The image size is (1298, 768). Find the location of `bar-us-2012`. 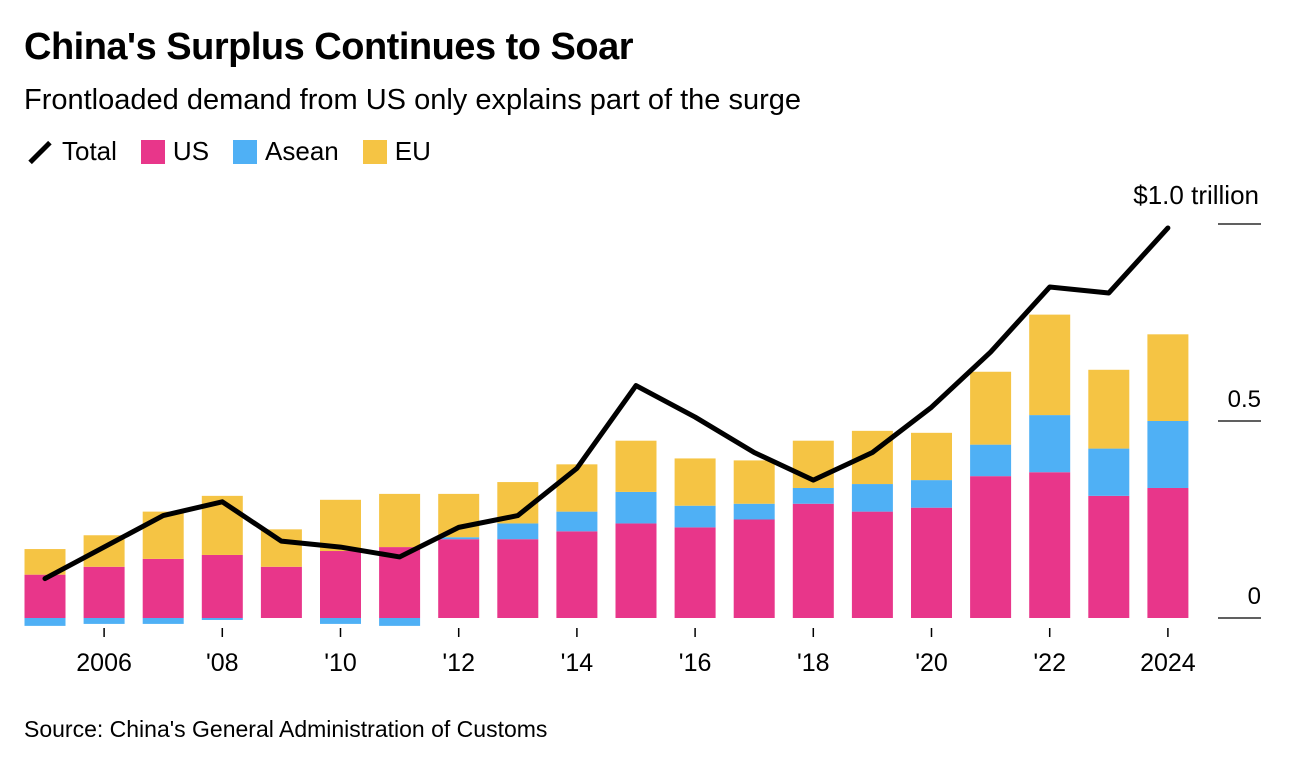

bar-us-2012 is located at coordinates (459, 578).